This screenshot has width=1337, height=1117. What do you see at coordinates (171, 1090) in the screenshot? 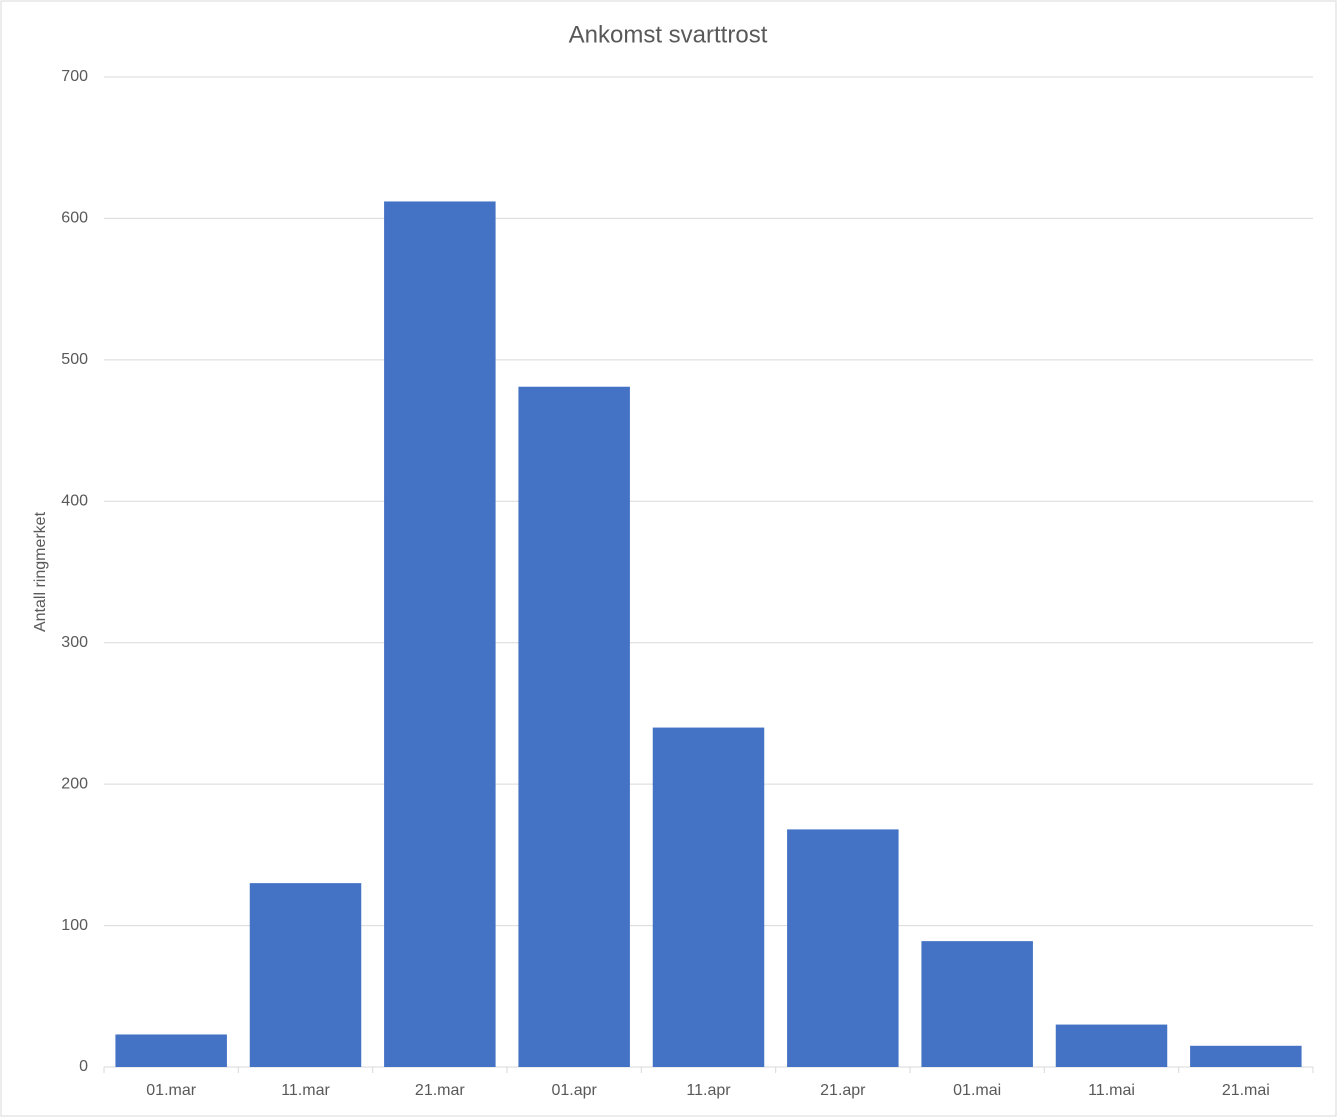
I see `x-tick-label: 01.mar` at bounding box center [171, 1090].